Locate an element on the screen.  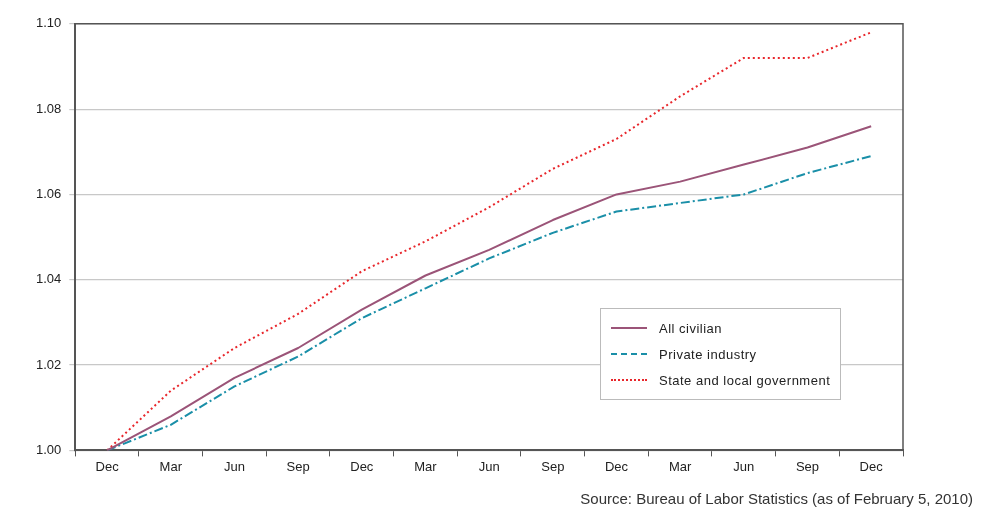
legend-label: All civilian is located at coordinates (691, 328).